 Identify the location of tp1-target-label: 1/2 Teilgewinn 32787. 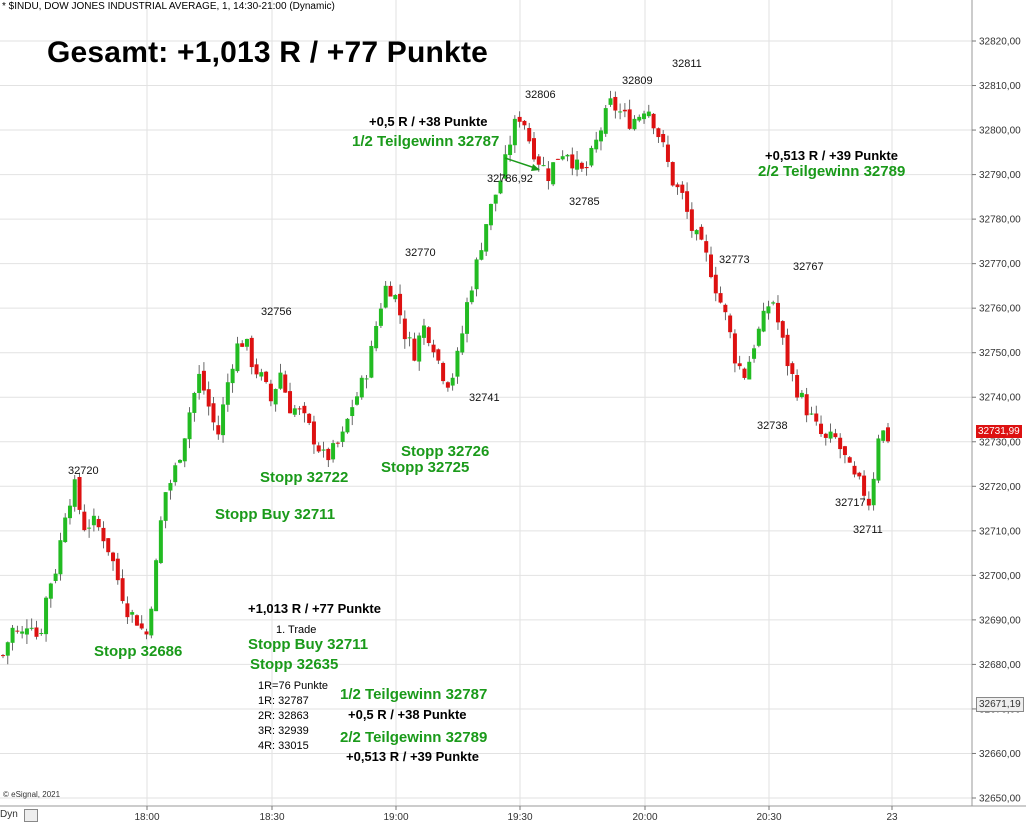
(426, 141).